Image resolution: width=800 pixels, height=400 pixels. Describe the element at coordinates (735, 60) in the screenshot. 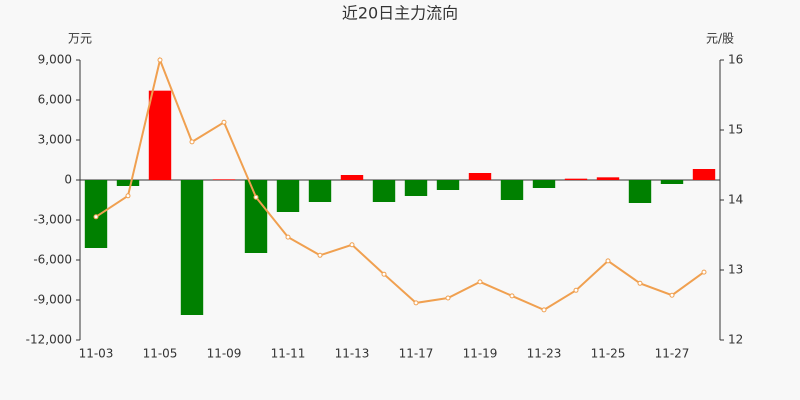

I see `y2-tick-label: 16` at that location.